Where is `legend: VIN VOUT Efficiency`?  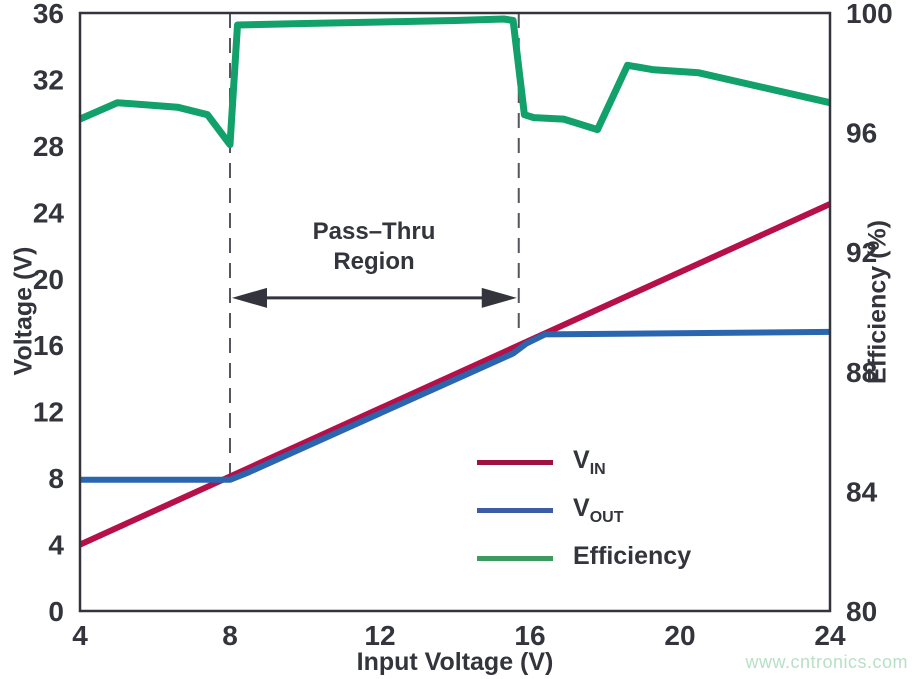 legend: VIN VOUT Efficiency is located at coordinates (584, 509).